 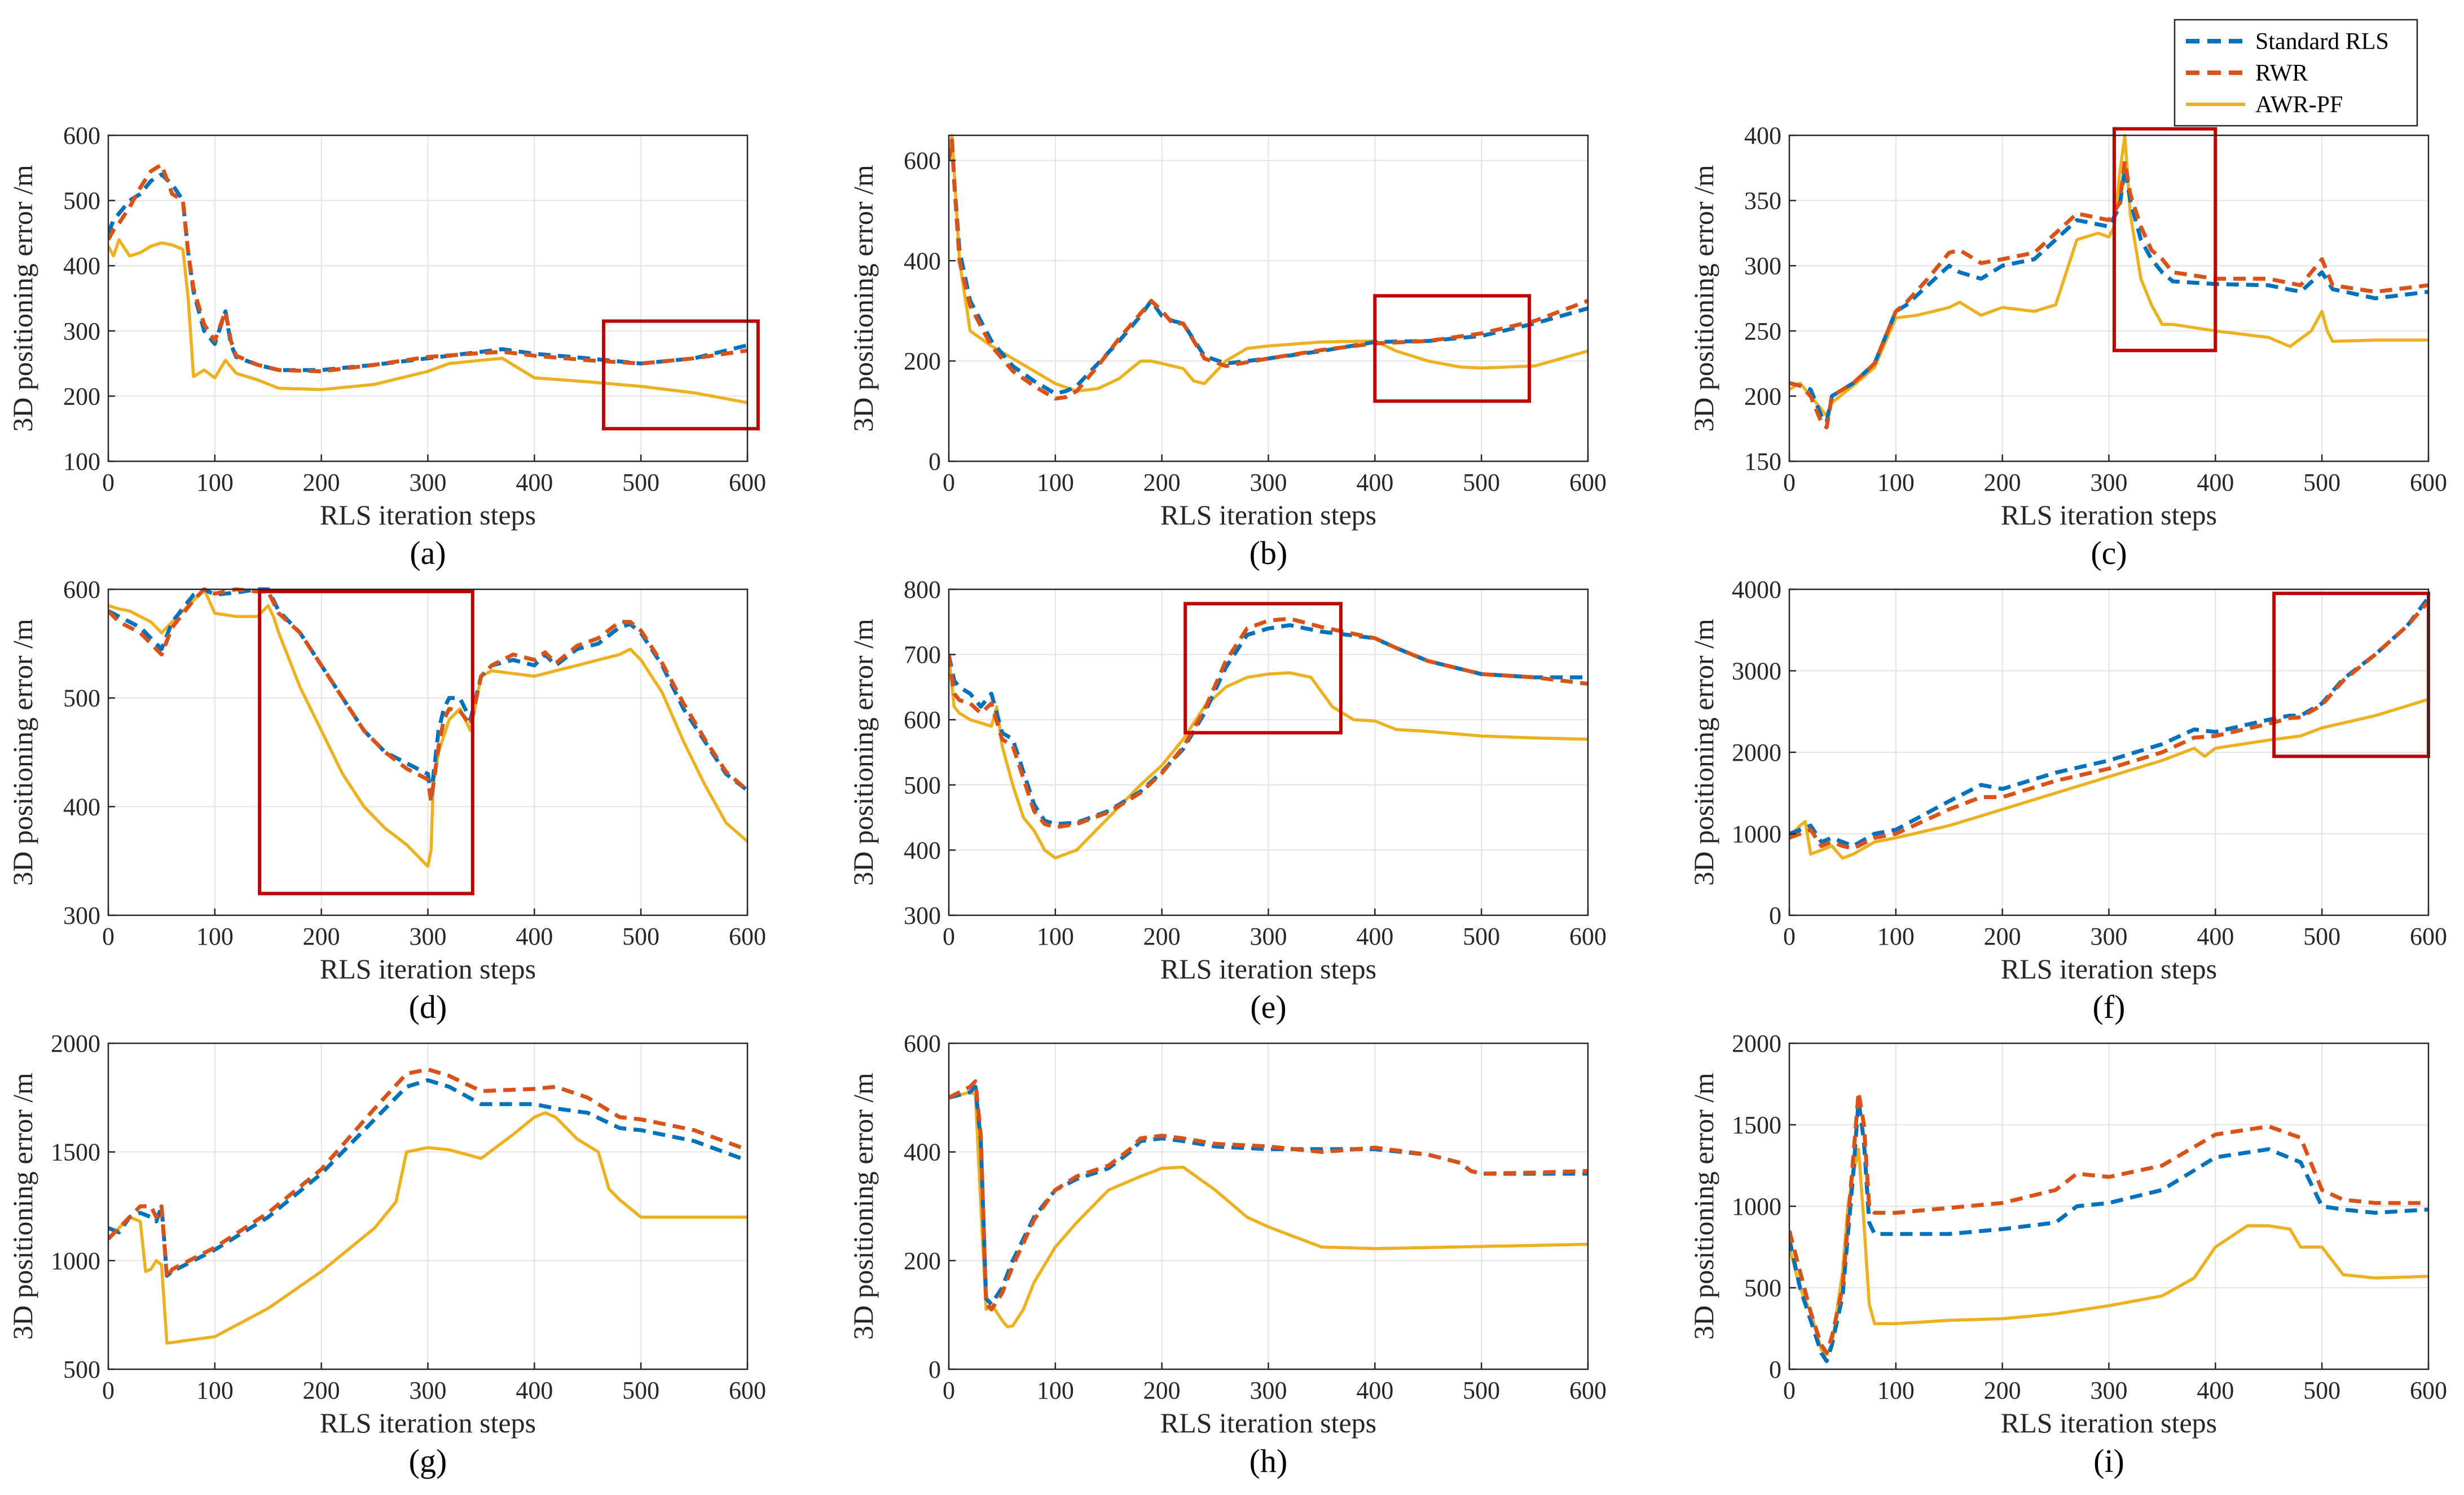 I want to click on panel-label: (d), so click(x=428, y=1007).